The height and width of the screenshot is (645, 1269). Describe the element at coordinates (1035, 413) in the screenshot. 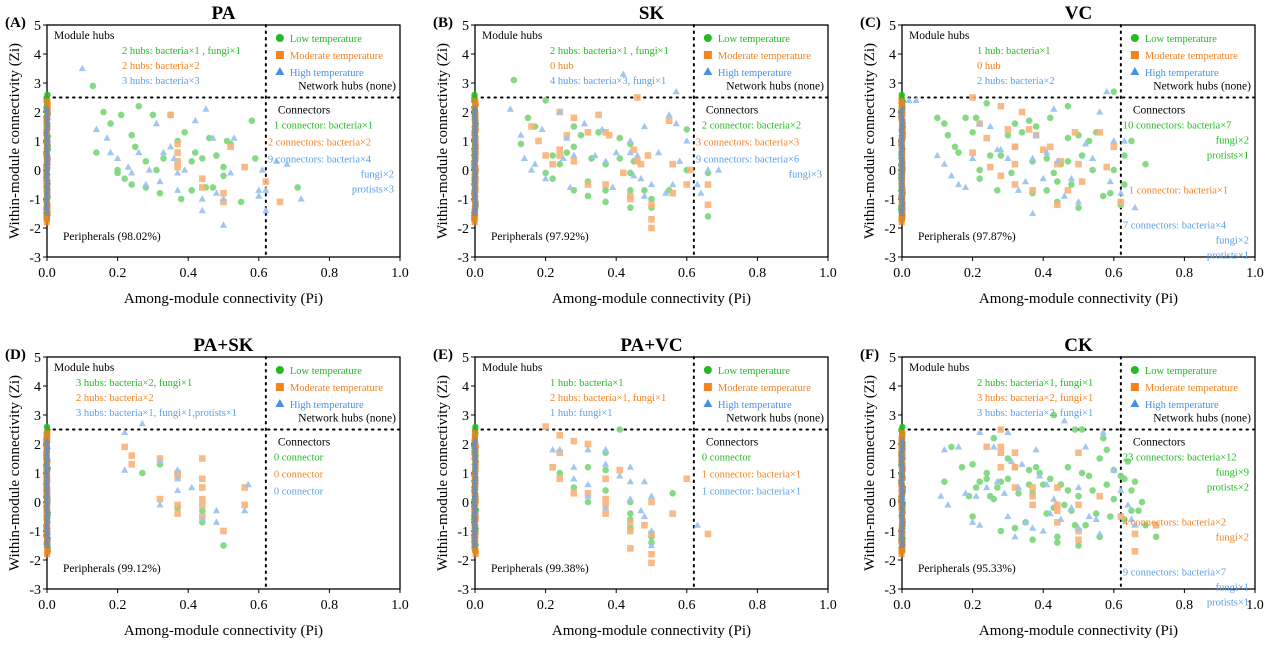

I see `module-hubs-high: 3 hubs: bacteria×2, fungi×1` at that location.